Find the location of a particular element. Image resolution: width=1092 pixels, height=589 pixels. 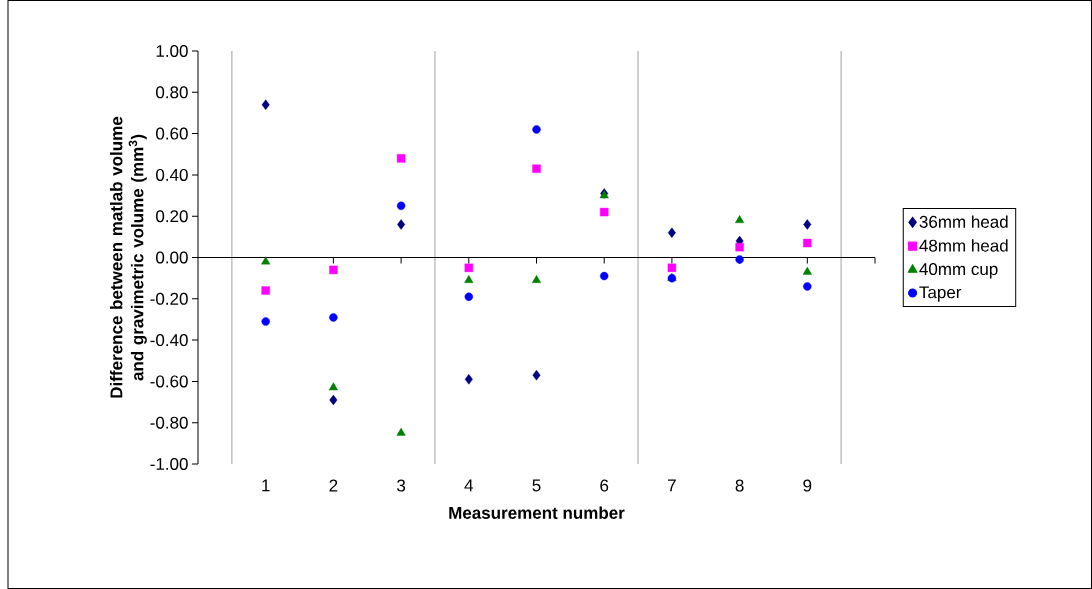

y-tick-label: -0.60 is located at coordinates (169, 381).